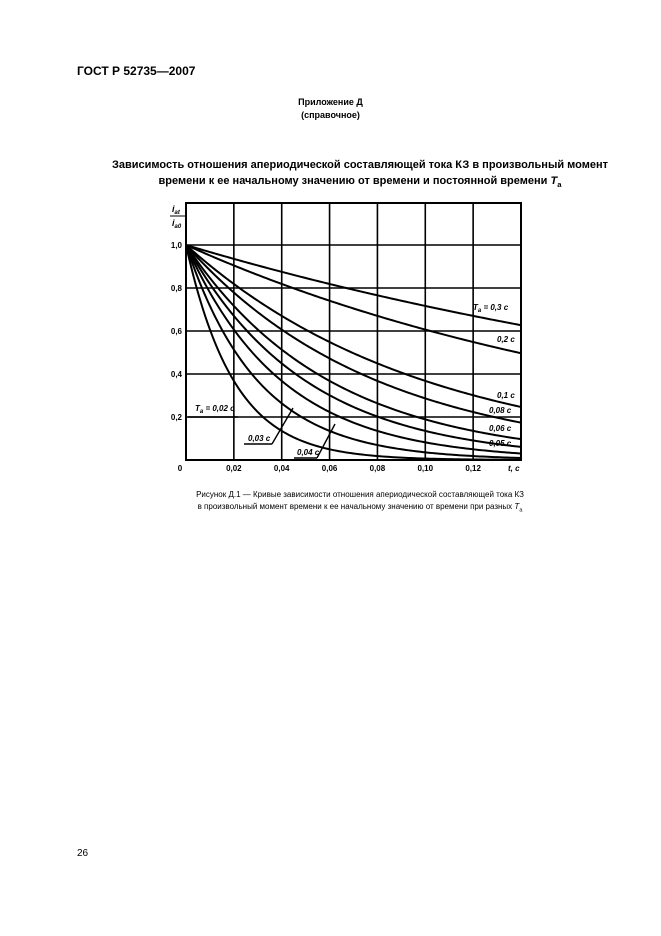 The width and height of the screenshot is (661, 936). Describe the element at coordinates (330, 109) in the screenshot. I see `appendix-header: Приложение Д (справочное)` at that location.